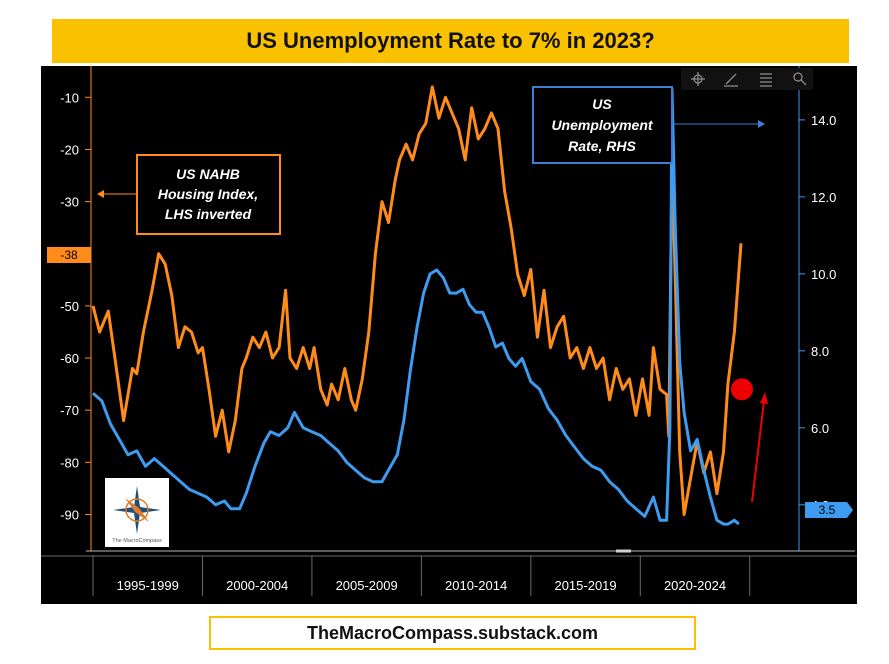  I want to click on x-tick-label: 2010-2014, so click(476, 585).